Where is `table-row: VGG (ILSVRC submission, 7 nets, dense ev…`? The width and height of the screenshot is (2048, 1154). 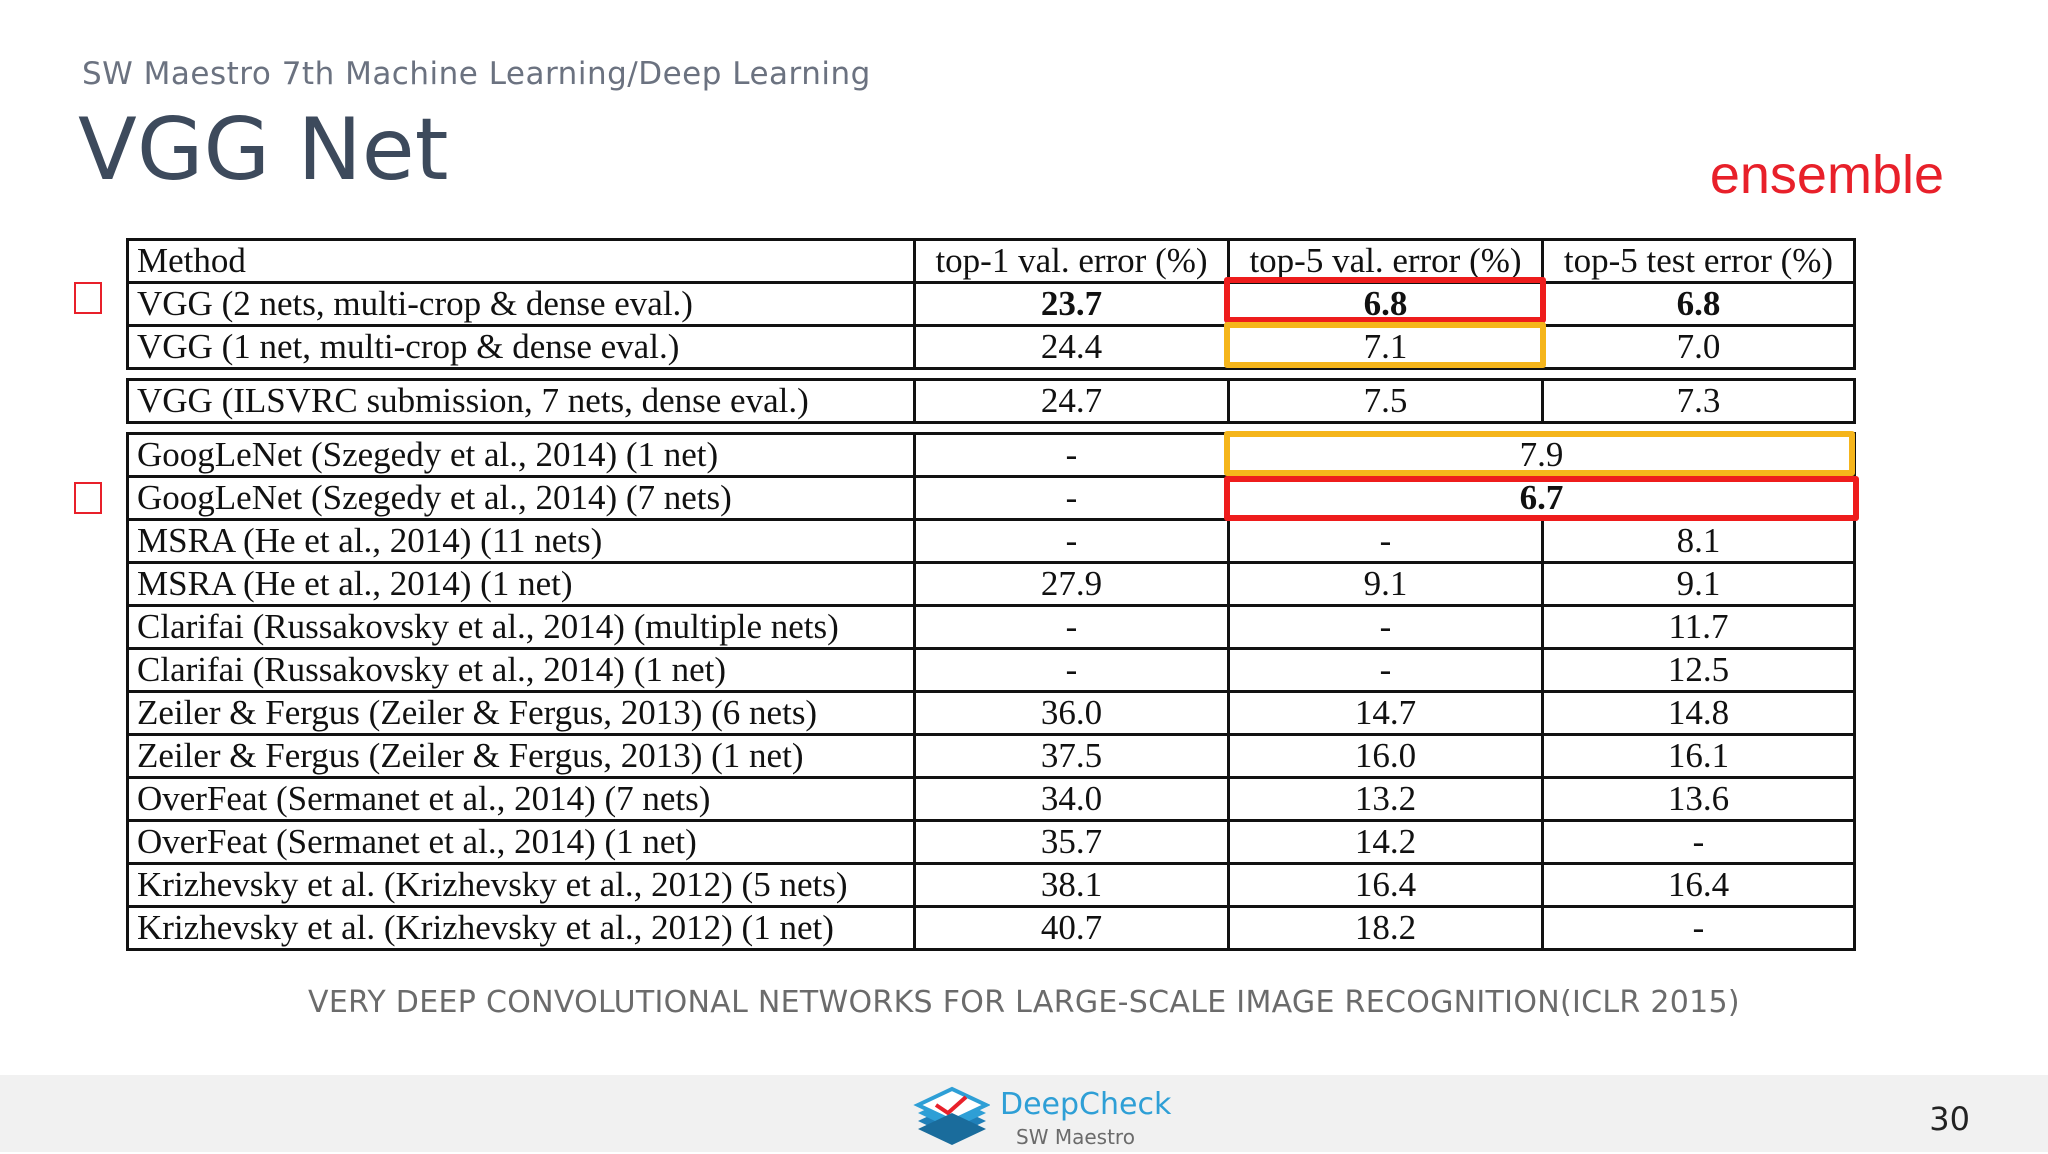 table-row: VGG (ILSVRC submission, 7 nets, dense ev… is located at coordinates (991, 401).